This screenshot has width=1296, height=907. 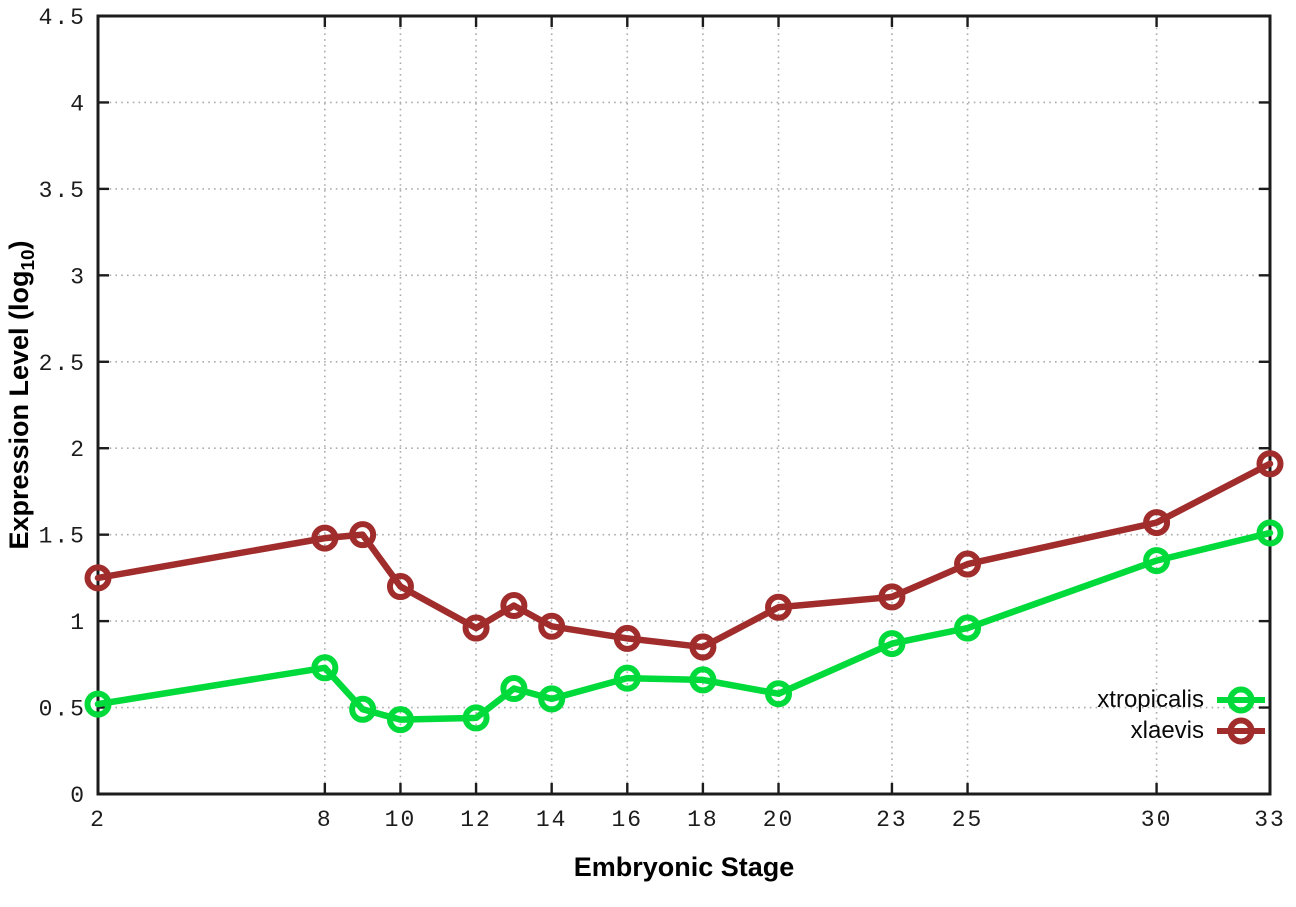 I want to click on legend-label-xtropicalis: xtropicalis, so click(x=1150, y=699).